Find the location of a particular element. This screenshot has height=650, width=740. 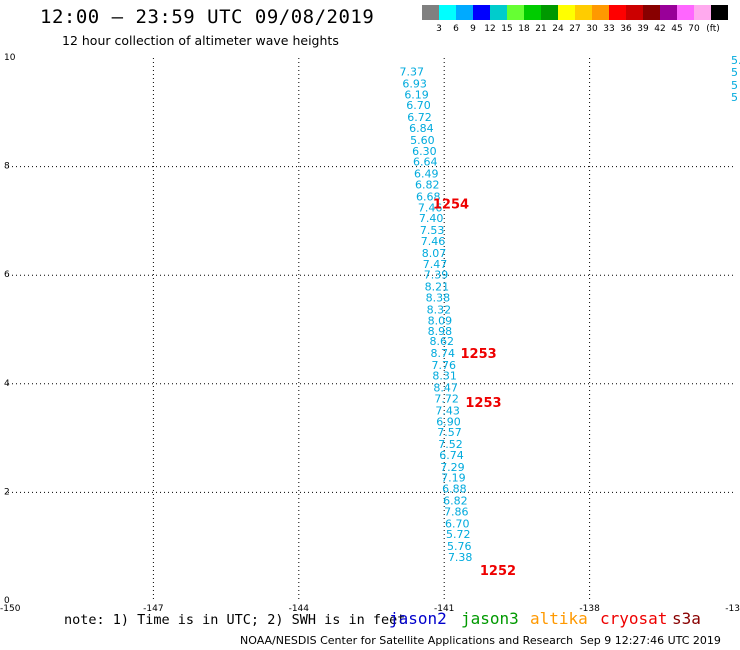

jason3-wave-height-label: 8.07 is located at coordinates (434, 253).